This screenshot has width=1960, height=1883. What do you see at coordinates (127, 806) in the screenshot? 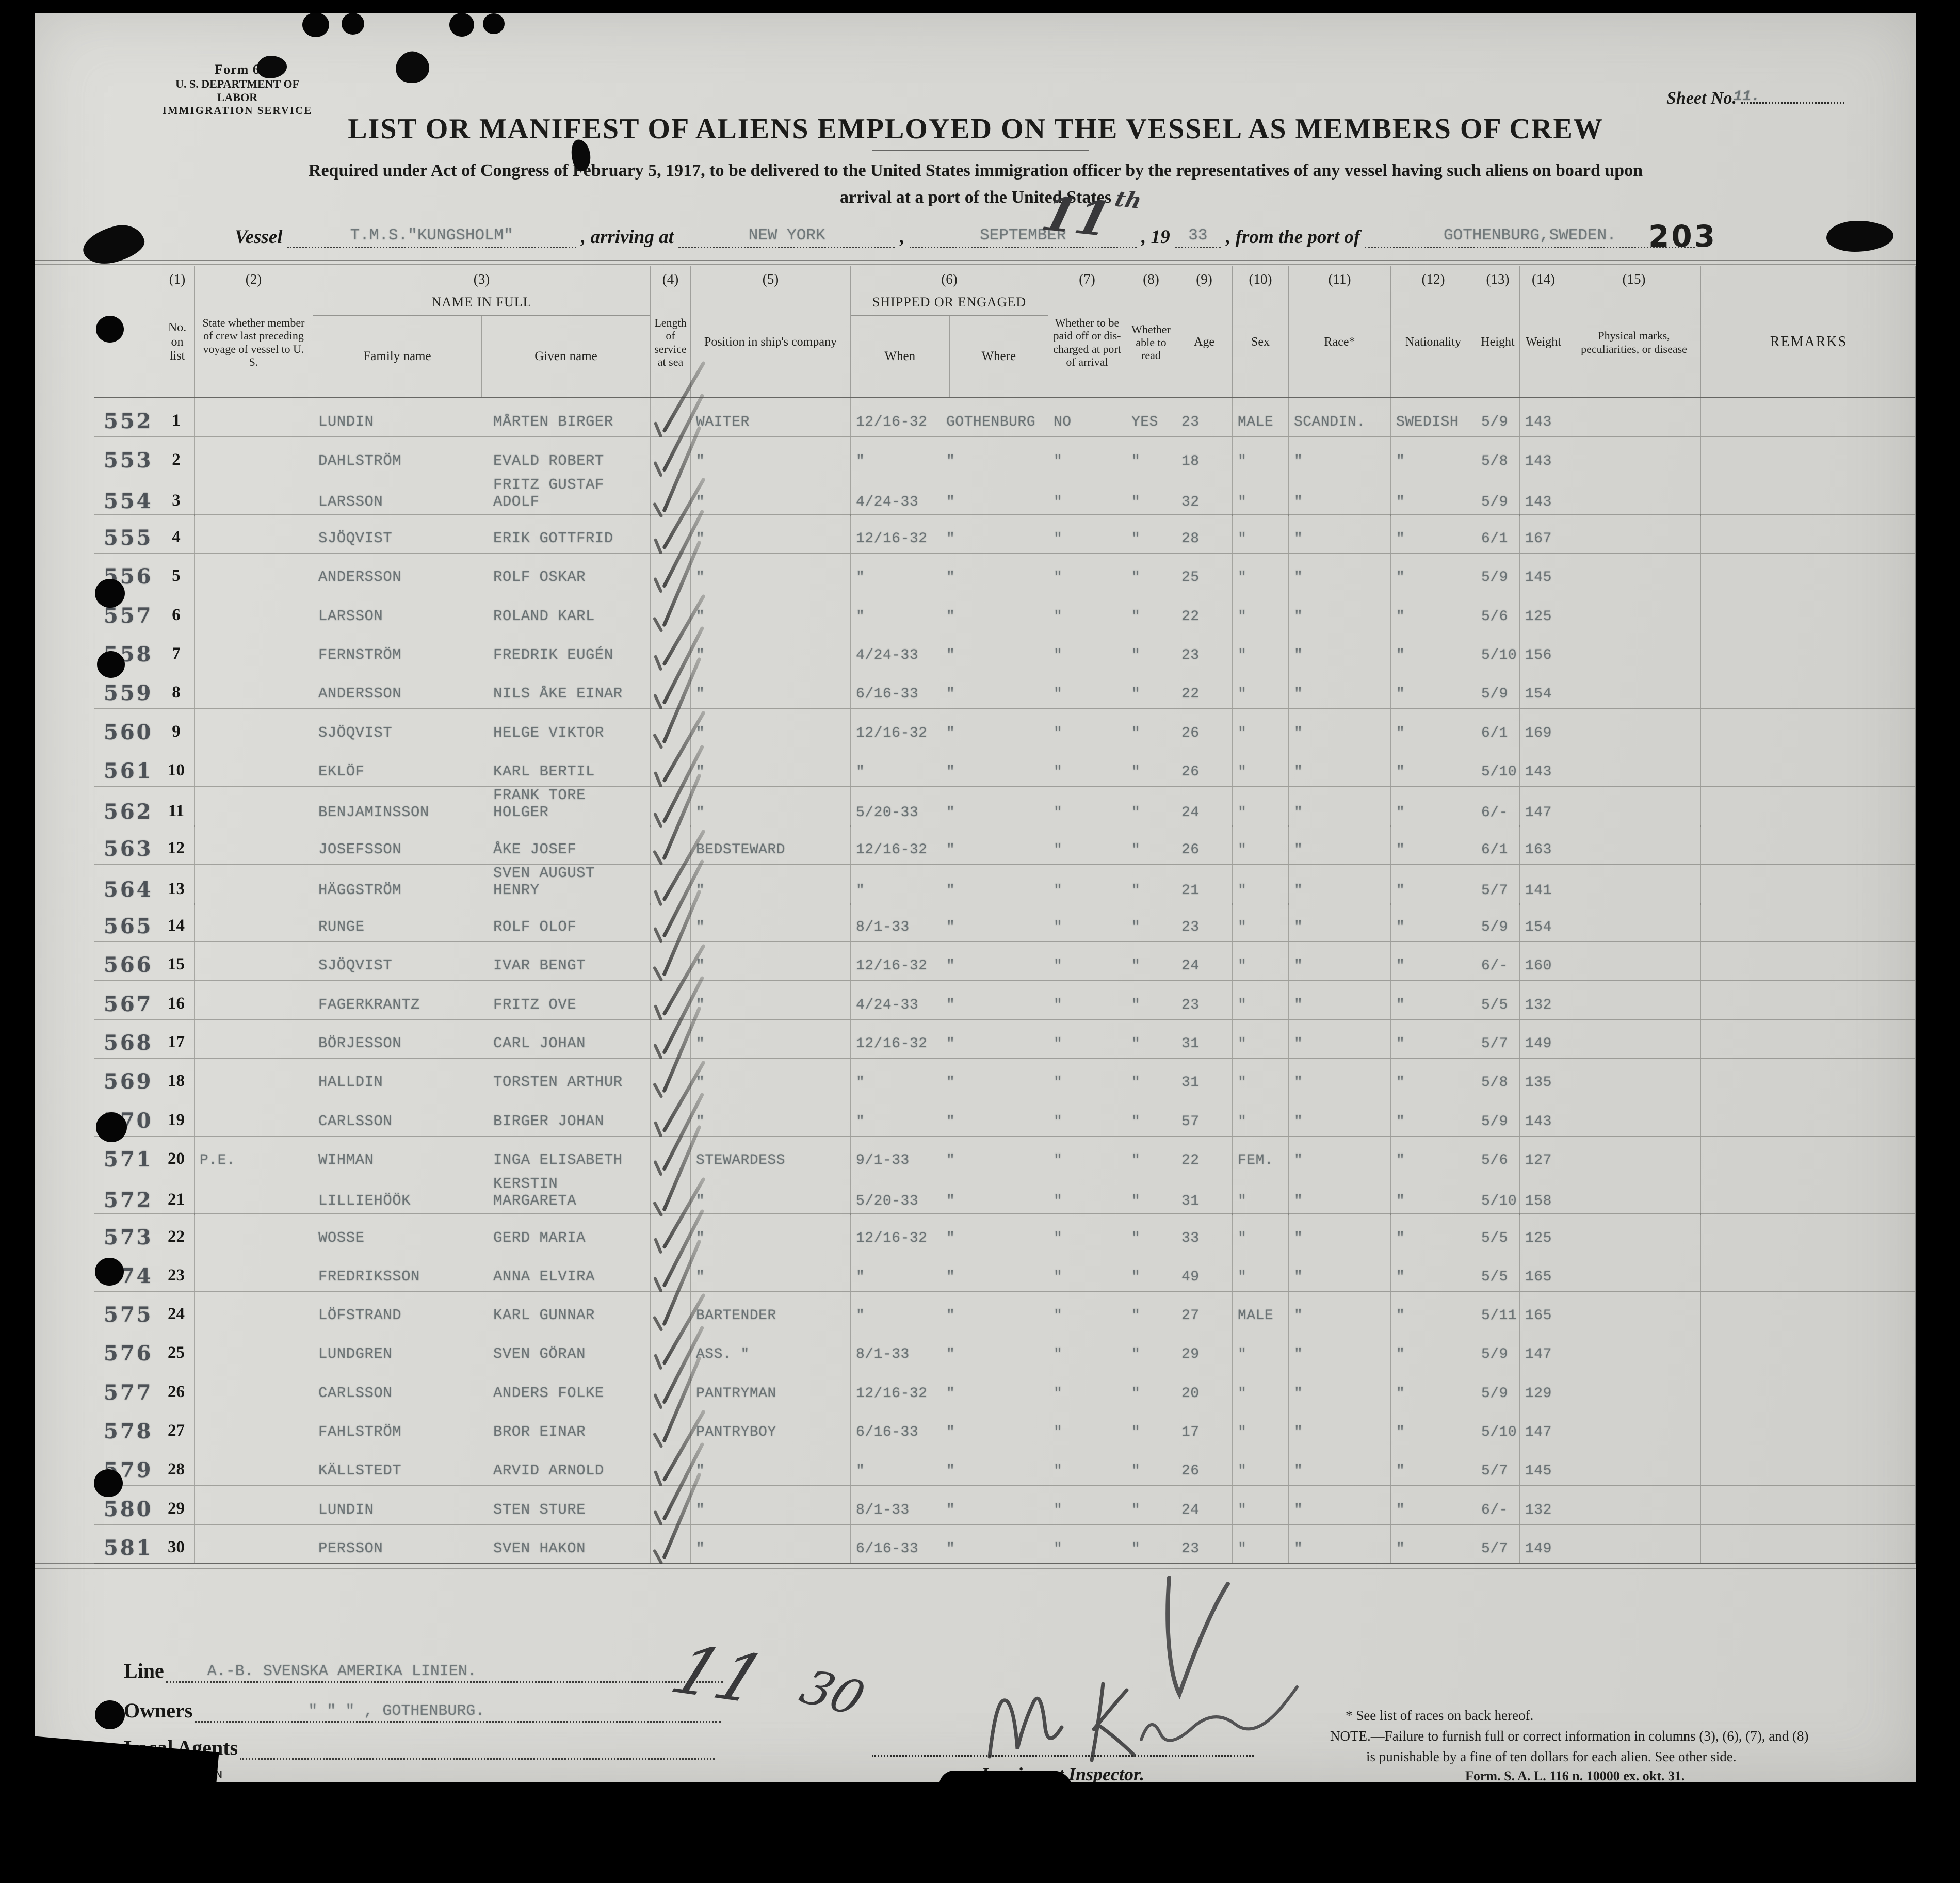
I see `stamped-sheet-number: 562` at bounding box center [127, 806].